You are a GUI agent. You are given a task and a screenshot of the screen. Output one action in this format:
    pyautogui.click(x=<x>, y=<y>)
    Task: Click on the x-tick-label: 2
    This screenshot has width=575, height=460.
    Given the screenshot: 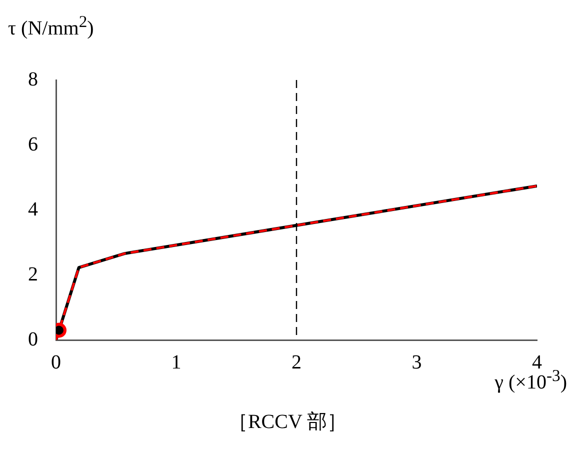 What is the action you would take?
    pyautogui.click(x=297, y=362)
    